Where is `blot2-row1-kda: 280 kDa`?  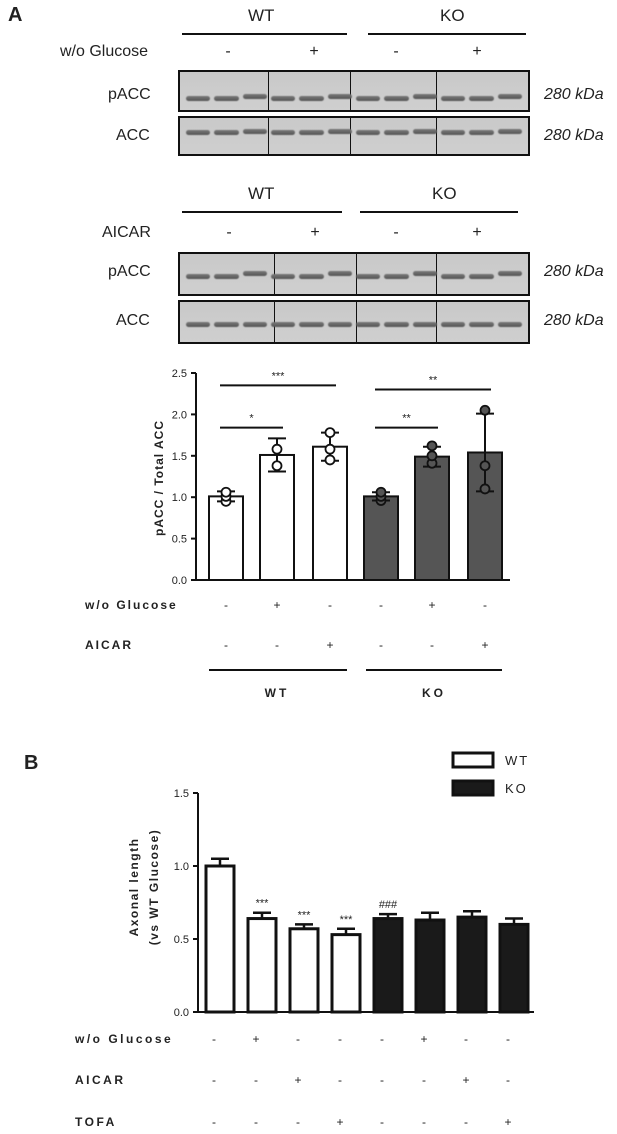
blot2-row1-kda: 280 kDa is located at coordinates (574, 271).